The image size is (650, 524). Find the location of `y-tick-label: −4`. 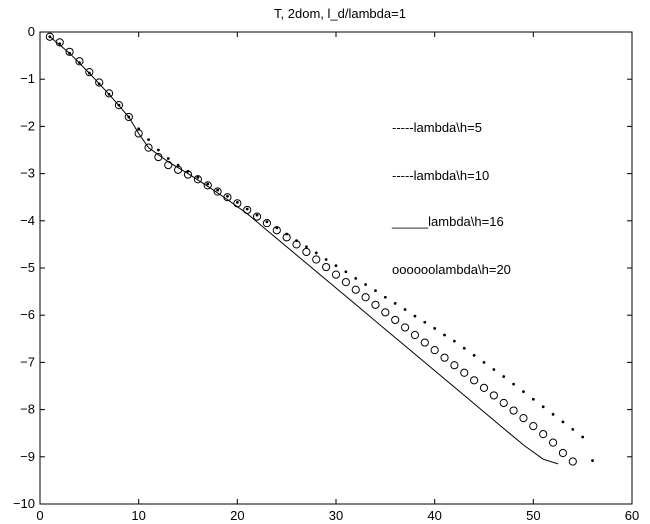

y-tick-label: −4 is located at coordinates (27, 220).